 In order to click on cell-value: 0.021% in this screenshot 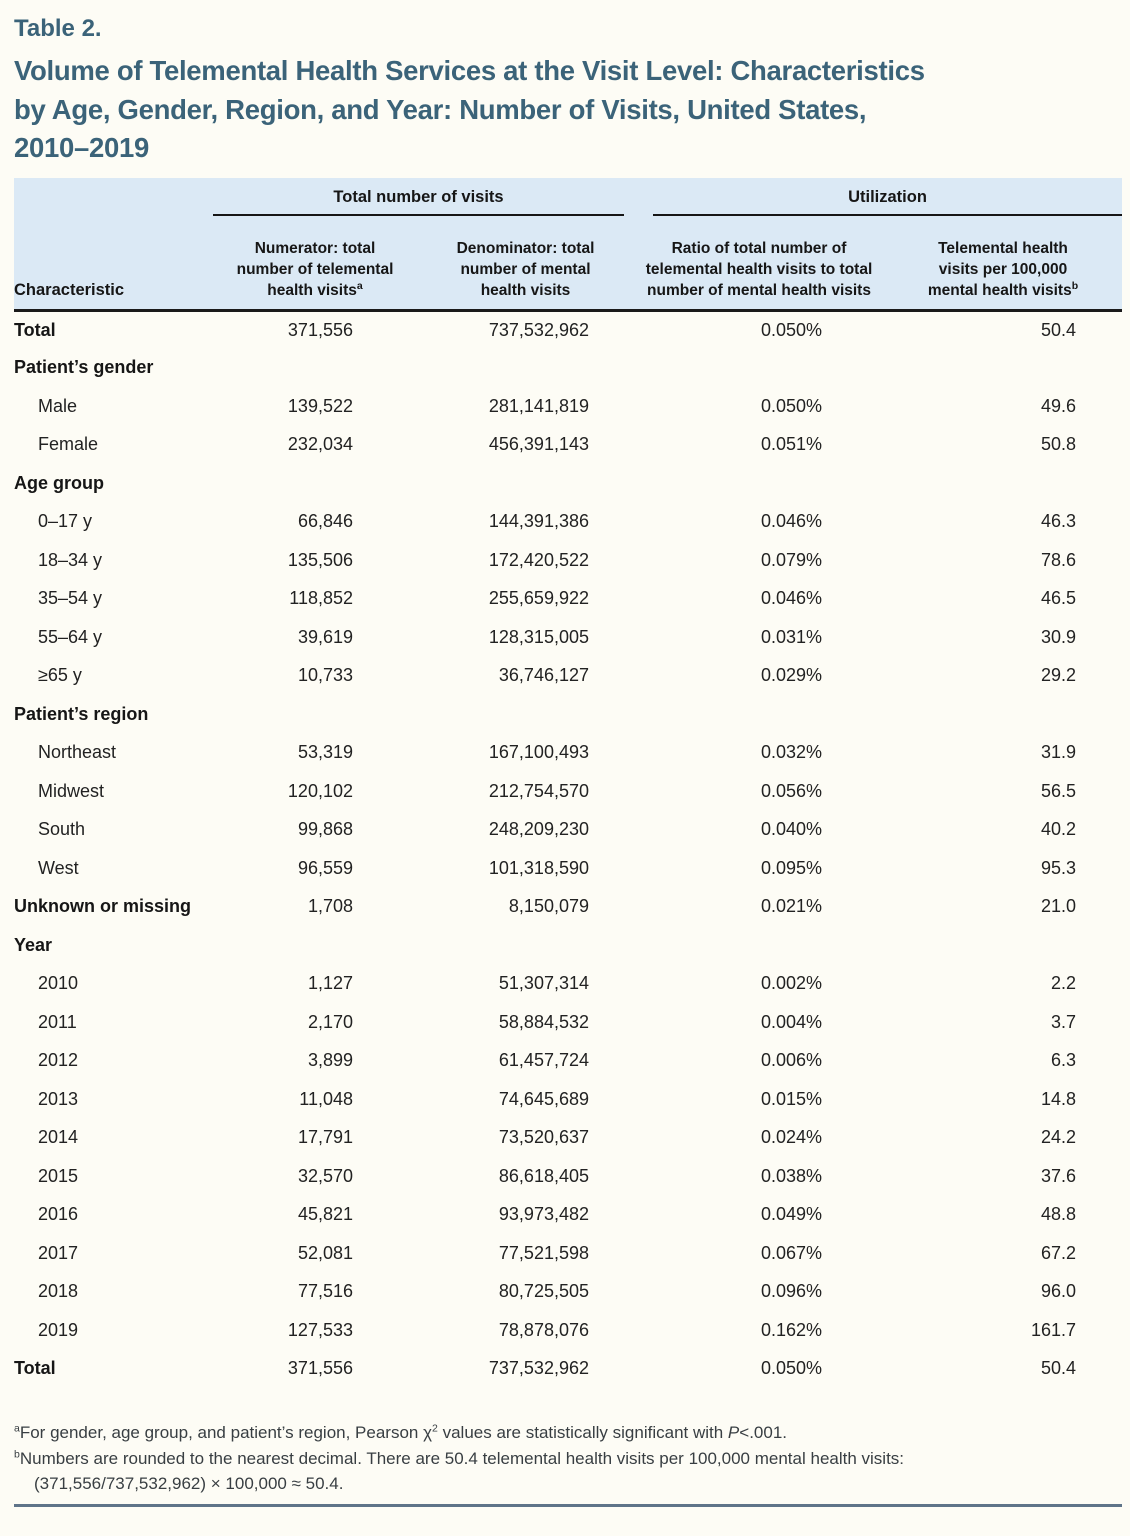, I will do `click(791, 906)`.